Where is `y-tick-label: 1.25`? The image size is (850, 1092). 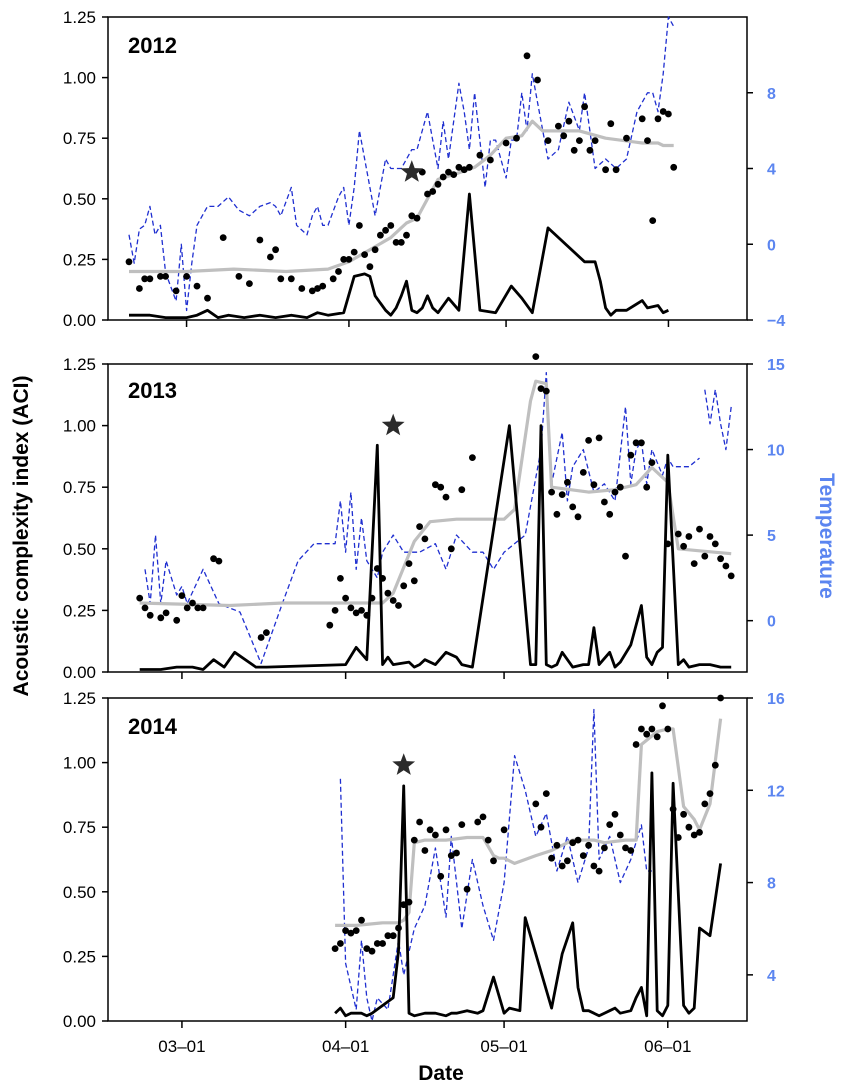 y-tick-label: 1.25 is located at coordinates (79, 17).